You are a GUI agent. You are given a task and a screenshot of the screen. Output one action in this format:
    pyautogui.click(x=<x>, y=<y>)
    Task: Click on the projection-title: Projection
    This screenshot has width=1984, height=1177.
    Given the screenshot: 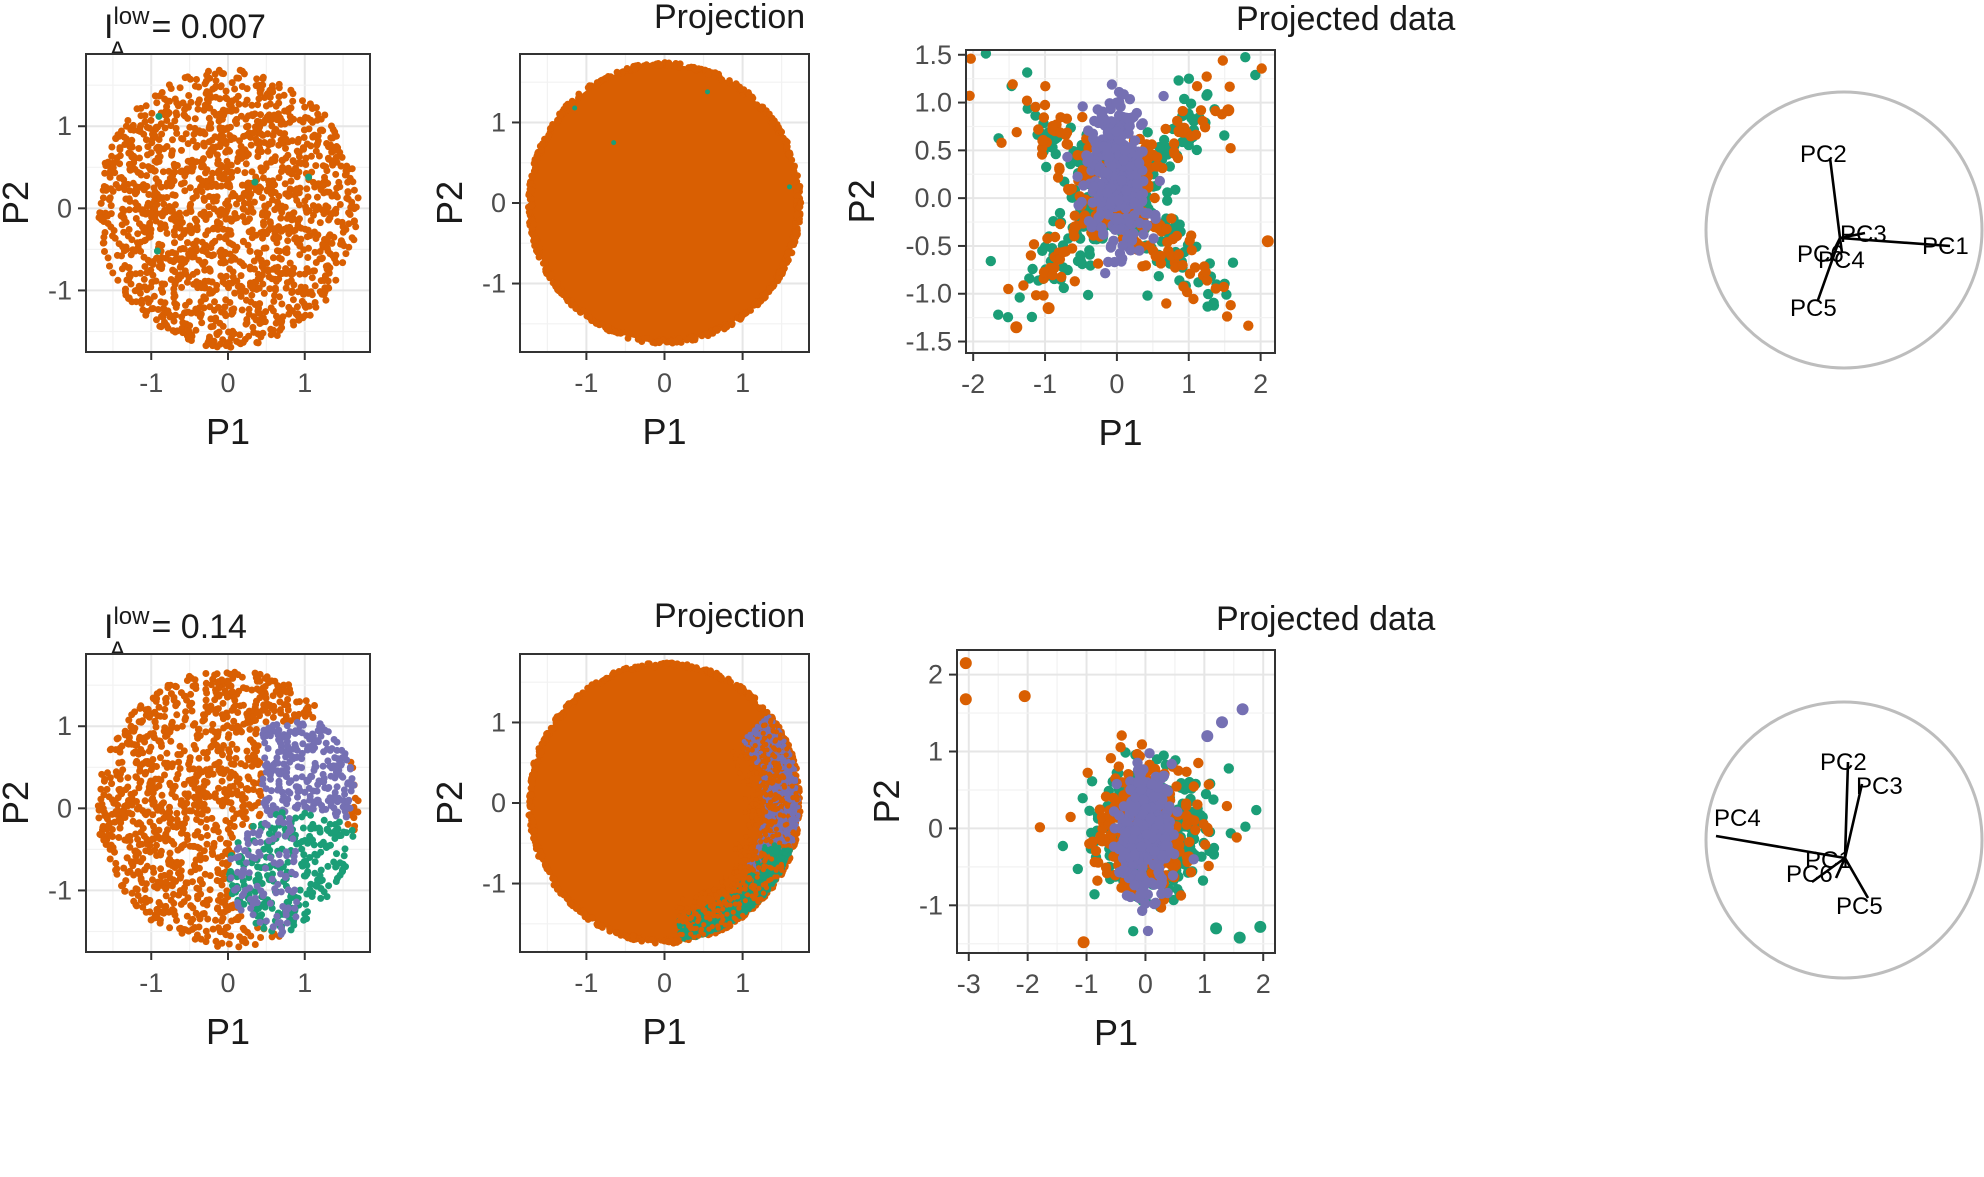 What is the action you would take?
    pyautogui.click(x=729, y=18)
    